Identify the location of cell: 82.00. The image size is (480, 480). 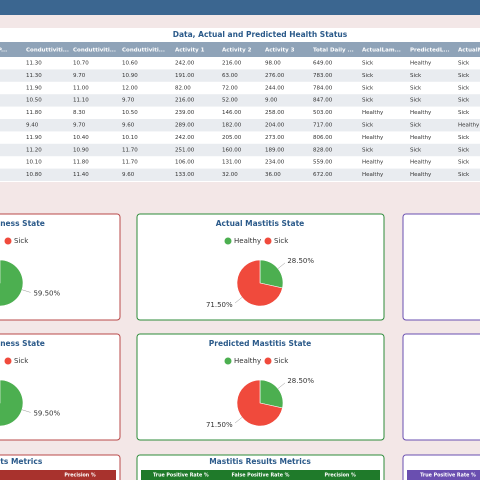
(183, 88).